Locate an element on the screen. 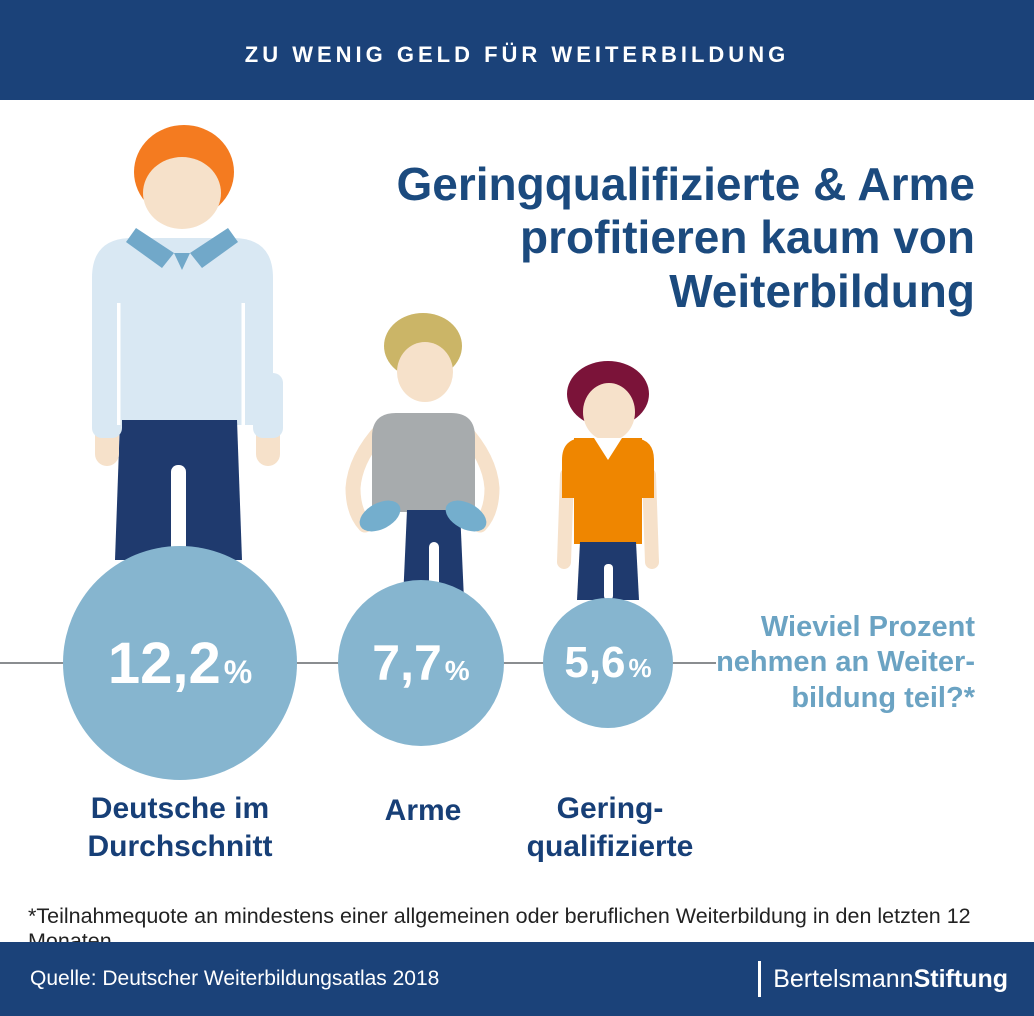  bubble-value: 5,6 is located at coordinates (595, 662).